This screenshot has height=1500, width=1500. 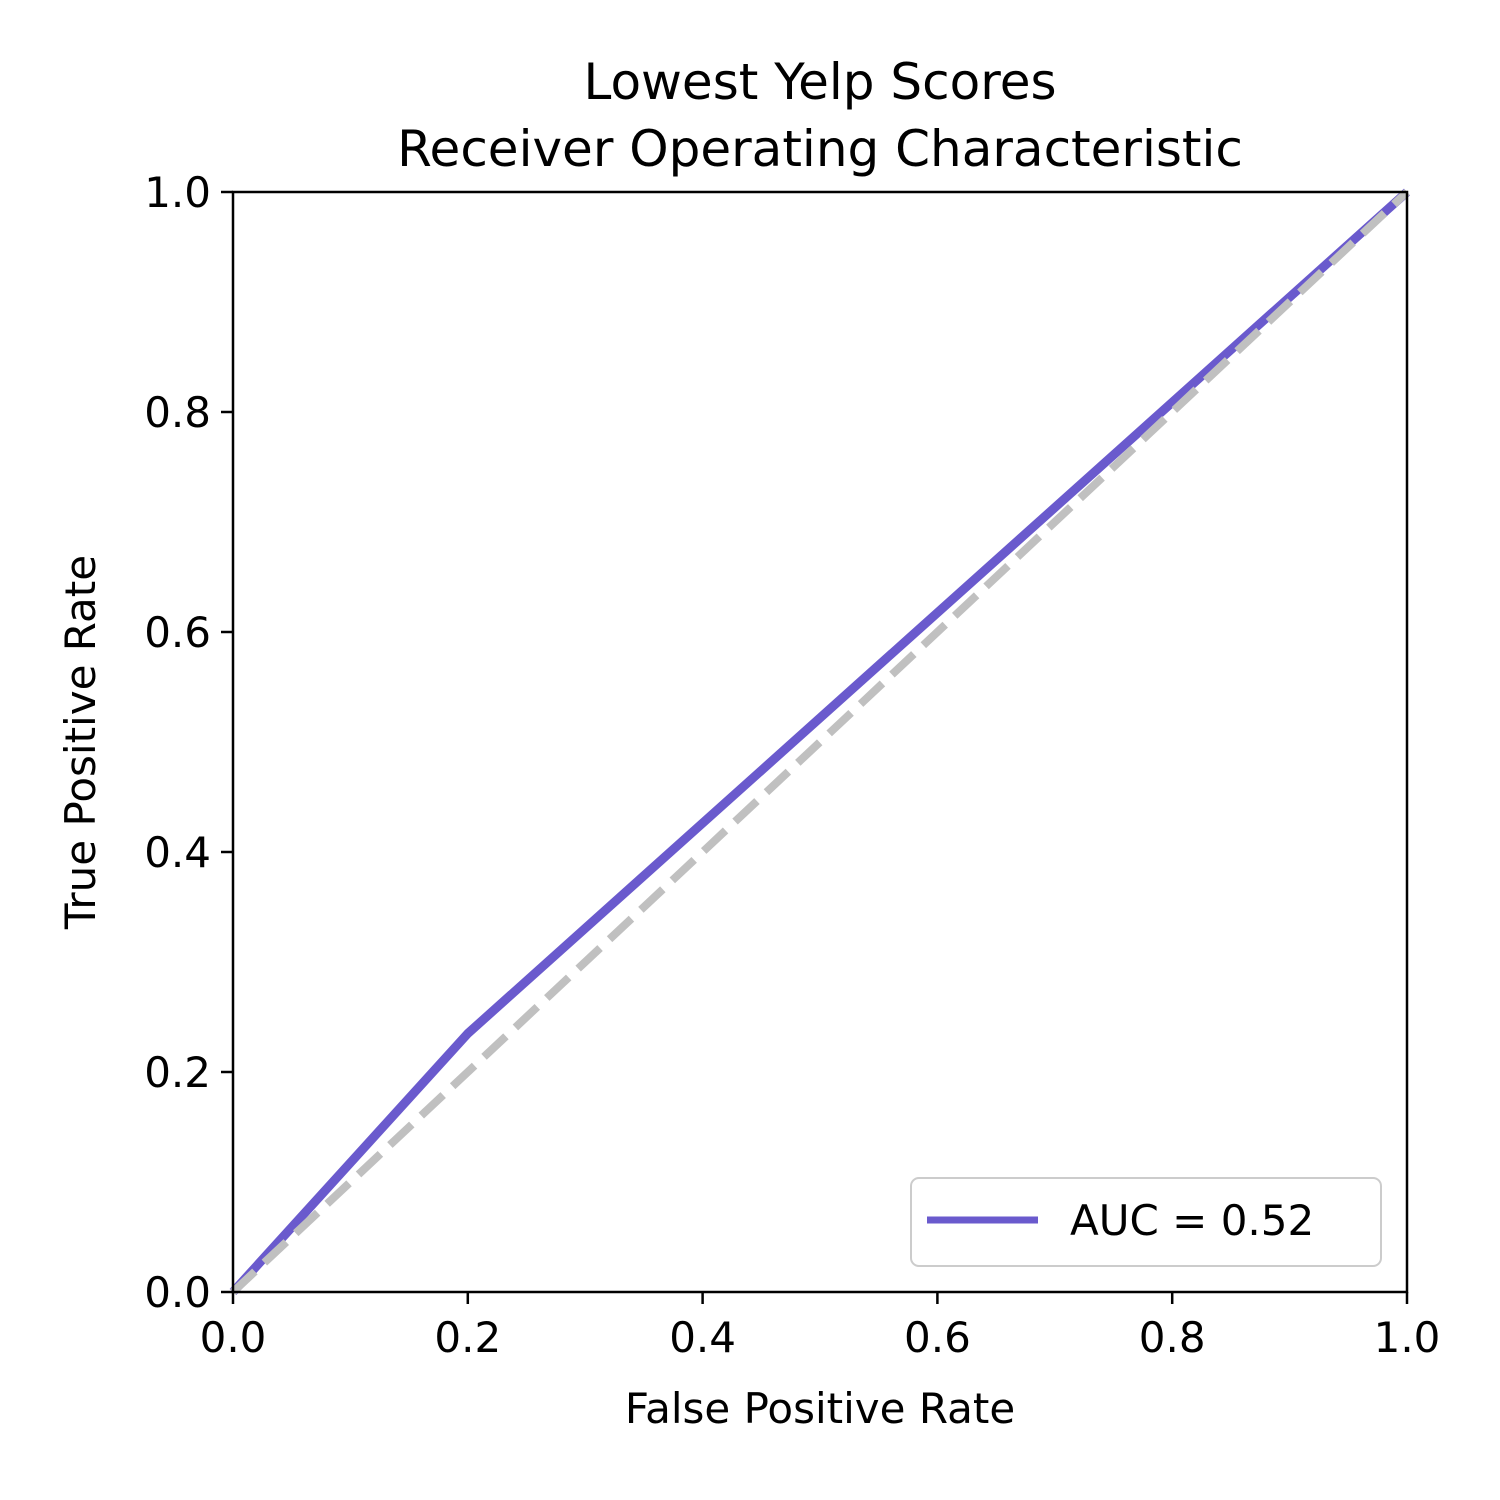 What do you see at coordinates (820, 149) in the screenshot?
I see `chart-title-line-2: Receiver Operating Characteristic` at bounding box center [820, 149].